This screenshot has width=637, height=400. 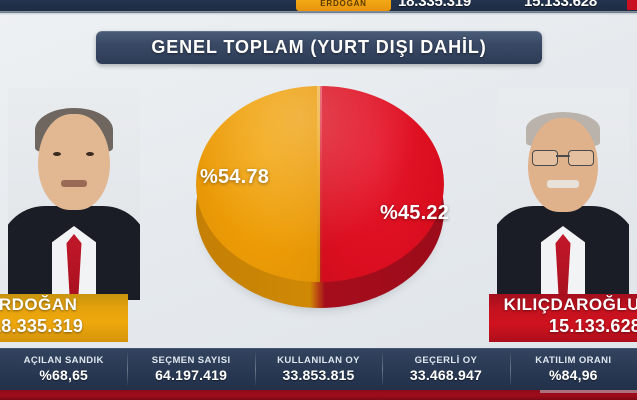 I want to click on glasses-bridge, so click(x=563, y=156).